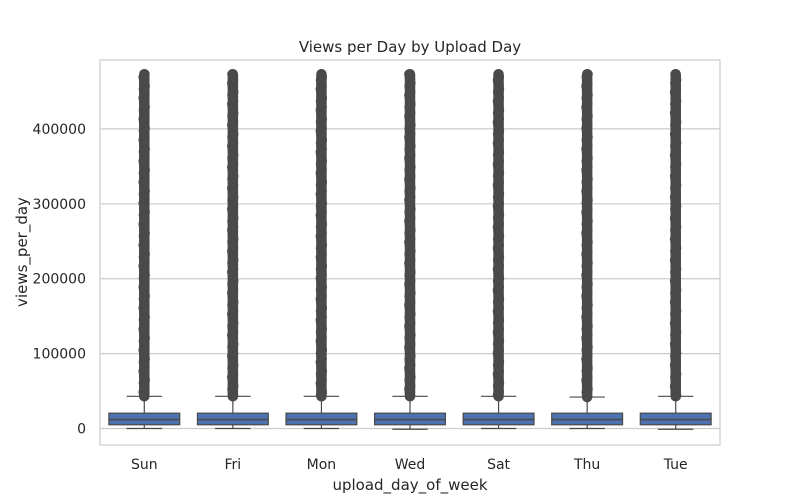 Image resolution: width=800 pixels, height=500 pixels. I want to click on y-tick-label: 0, so click(81, 430).